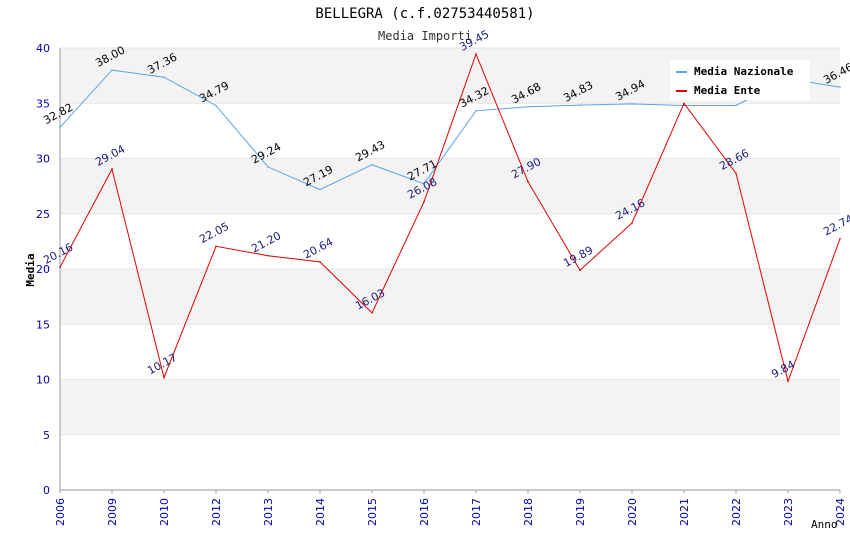 This screenshot has width=850, height=550. Describe the element at coordinates (43, 380) in the screenshot. I see `y-tick-label: 10` at that location.